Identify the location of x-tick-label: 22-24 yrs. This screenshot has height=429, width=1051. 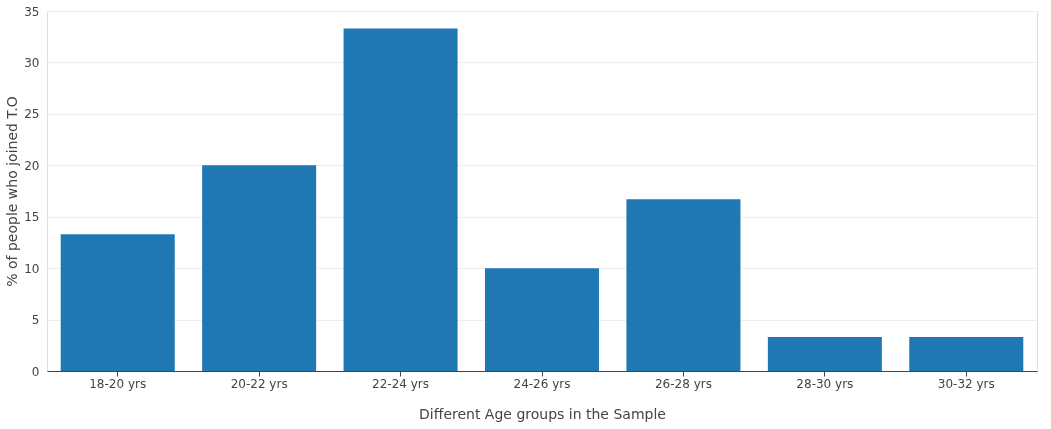
(401, 383).